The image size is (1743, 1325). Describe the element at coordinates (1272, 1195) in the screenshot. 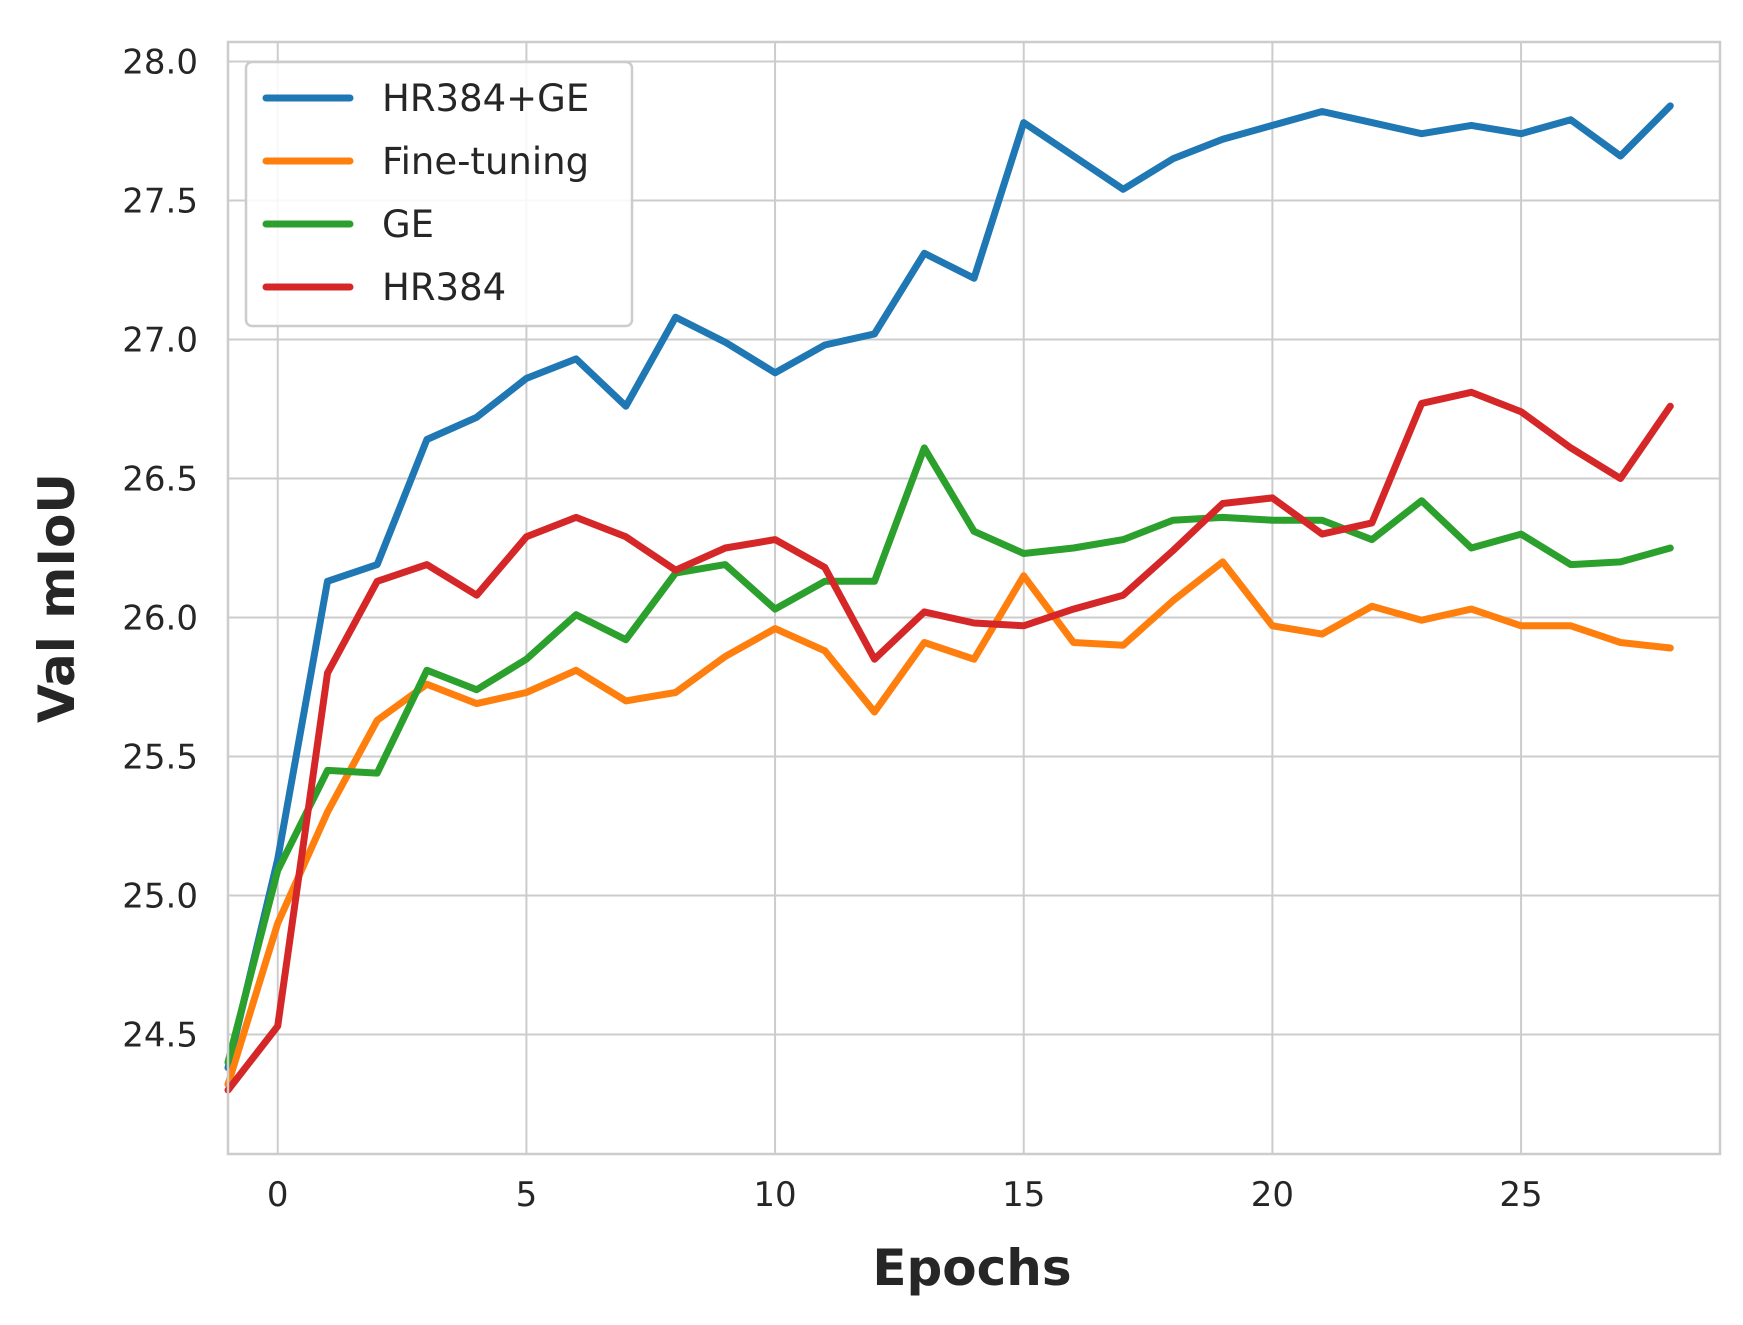

I see `x-tick-label: 20` at that location.